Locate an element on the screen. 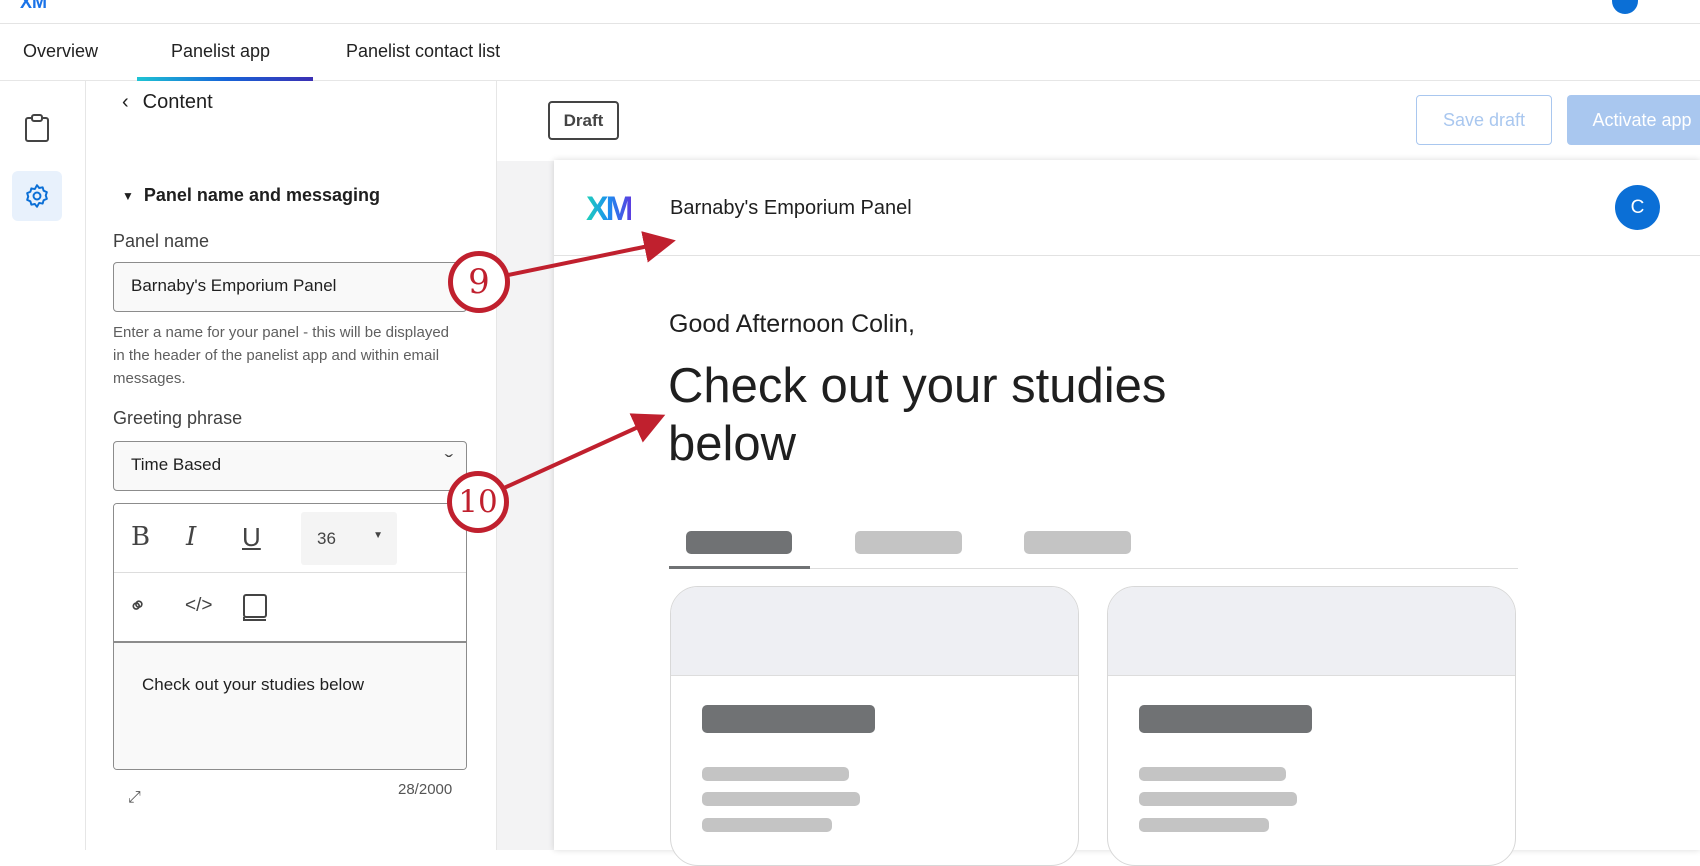 The height and width of the screenshot is (866, 1700). tab-panelist-app: Panelist app is located at coordinates (221, 51).